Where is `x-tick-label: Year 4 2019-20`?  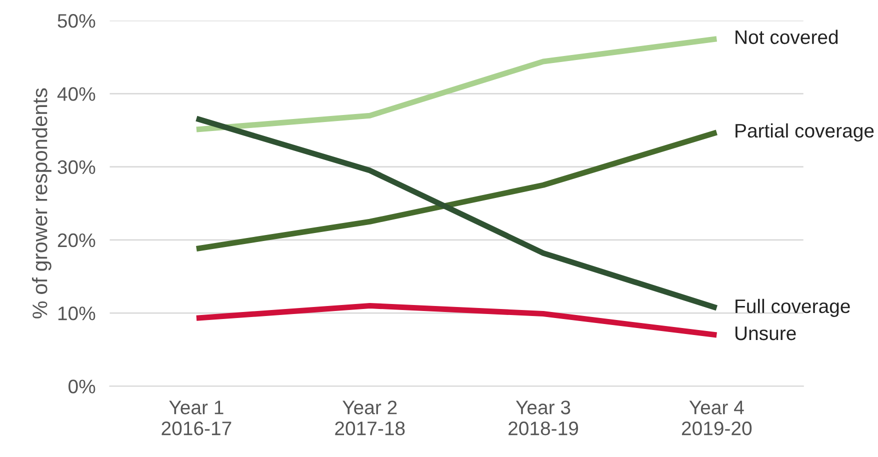 x-tick-label: Year 4 2019-20 is located at coordinates (717, 418).